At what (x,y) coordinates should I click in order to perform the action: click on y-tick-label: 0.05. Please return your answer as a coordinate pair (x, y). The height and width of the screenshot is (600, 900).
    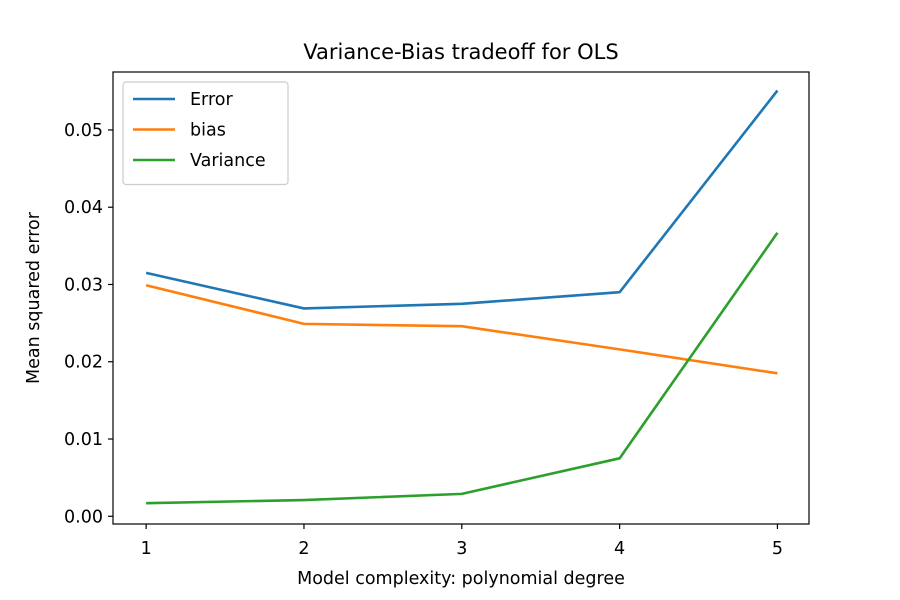
    Looking at the image, I should click on (83, 131).